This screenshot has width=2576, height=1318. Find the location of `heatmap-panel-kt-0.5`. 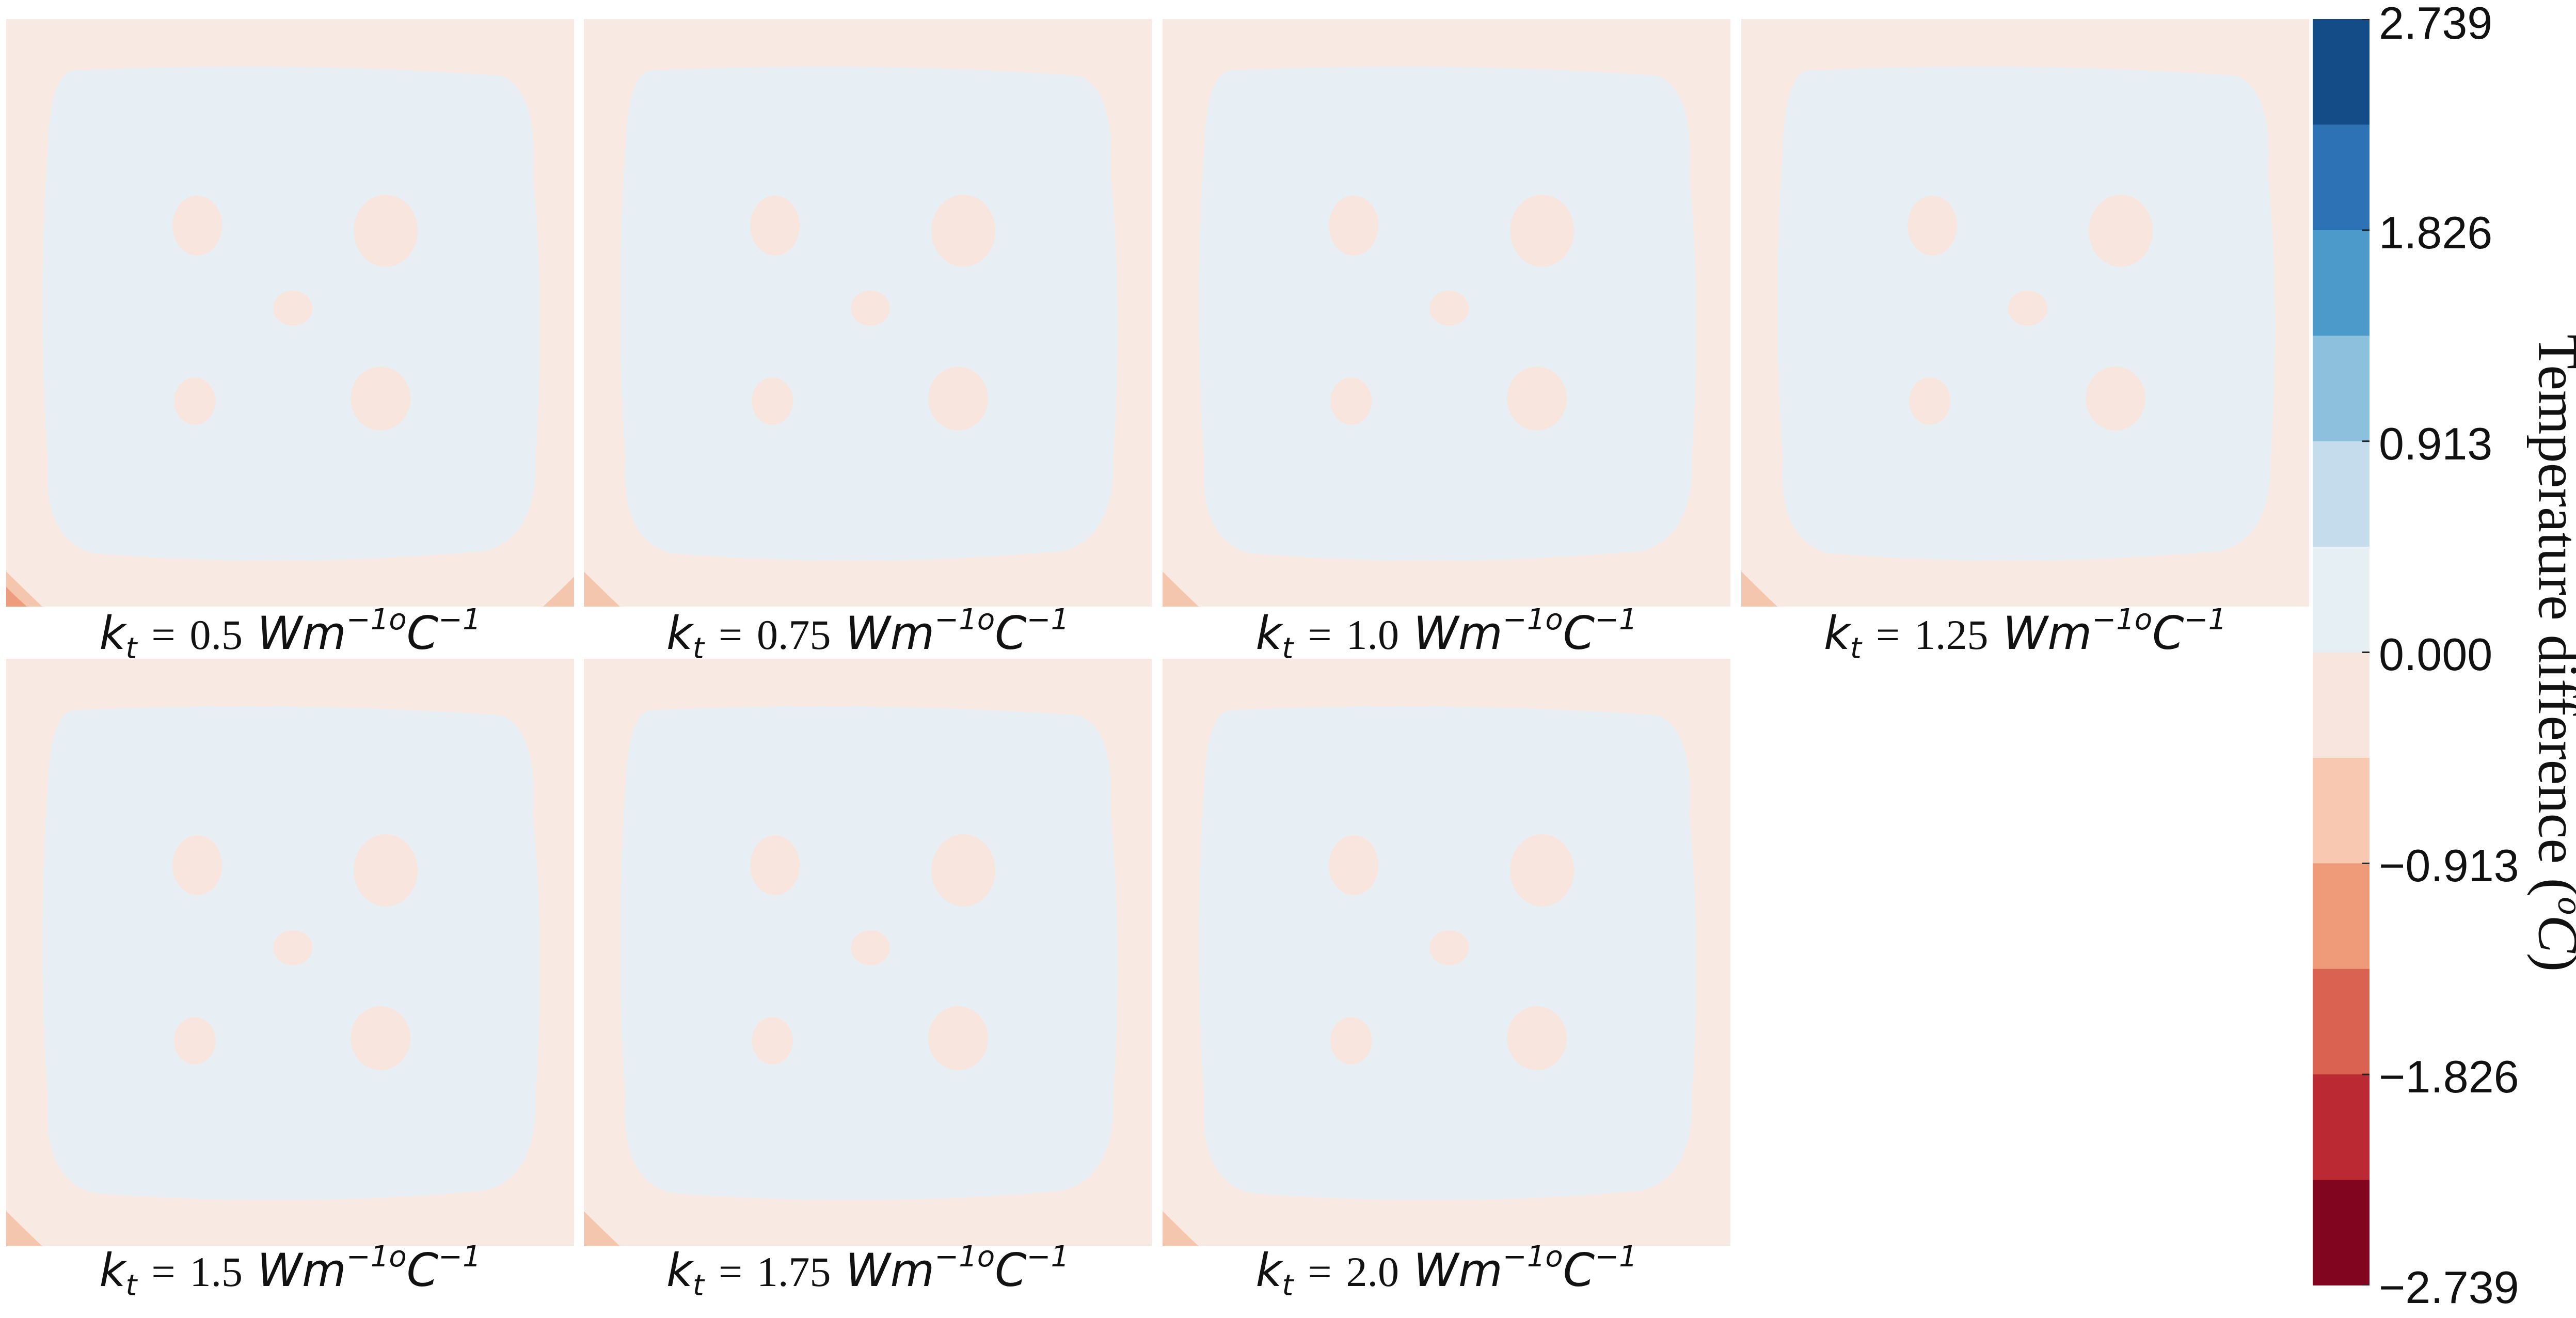

heatmap-panel-kt-0.5 is located at coordinates (290, 313).